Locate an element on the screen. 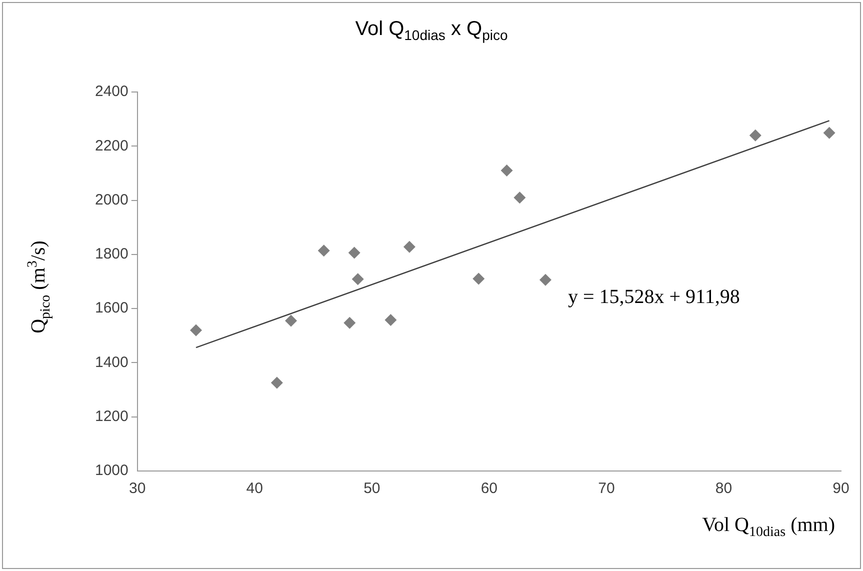 This screenshot has width=863, height=571. y-tick-label: 2200 is located at coordinates (111, 145).